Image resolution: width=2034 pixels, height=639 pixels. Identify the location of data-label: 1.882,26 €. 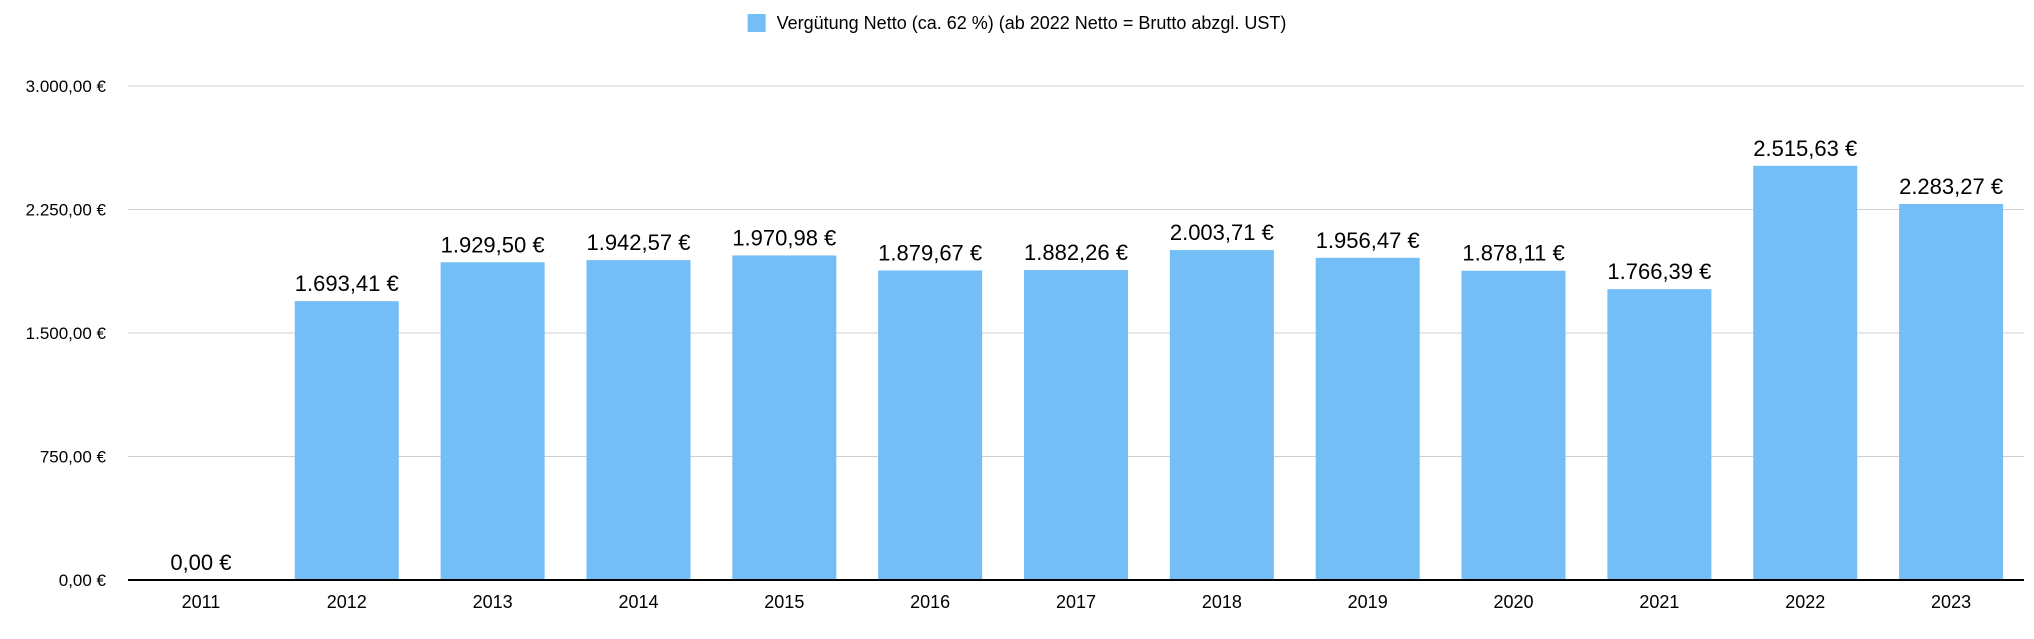
(1076, 252).